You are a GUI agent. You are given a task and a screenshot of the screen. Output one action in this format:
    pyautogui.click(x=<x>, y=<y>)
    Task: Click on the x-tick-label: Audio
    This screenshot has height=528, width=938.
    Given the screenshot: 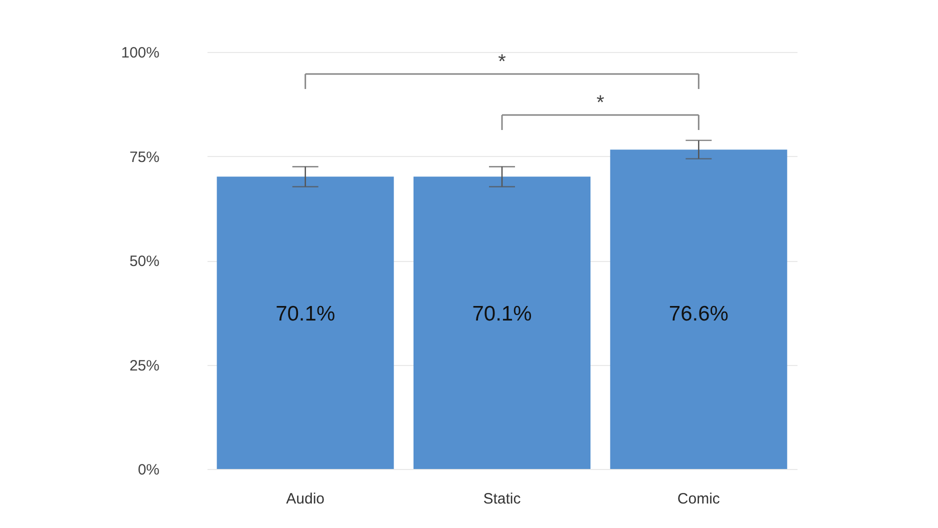 What is the action you would take?
    pyautogui.click(x=305, y=499)
    